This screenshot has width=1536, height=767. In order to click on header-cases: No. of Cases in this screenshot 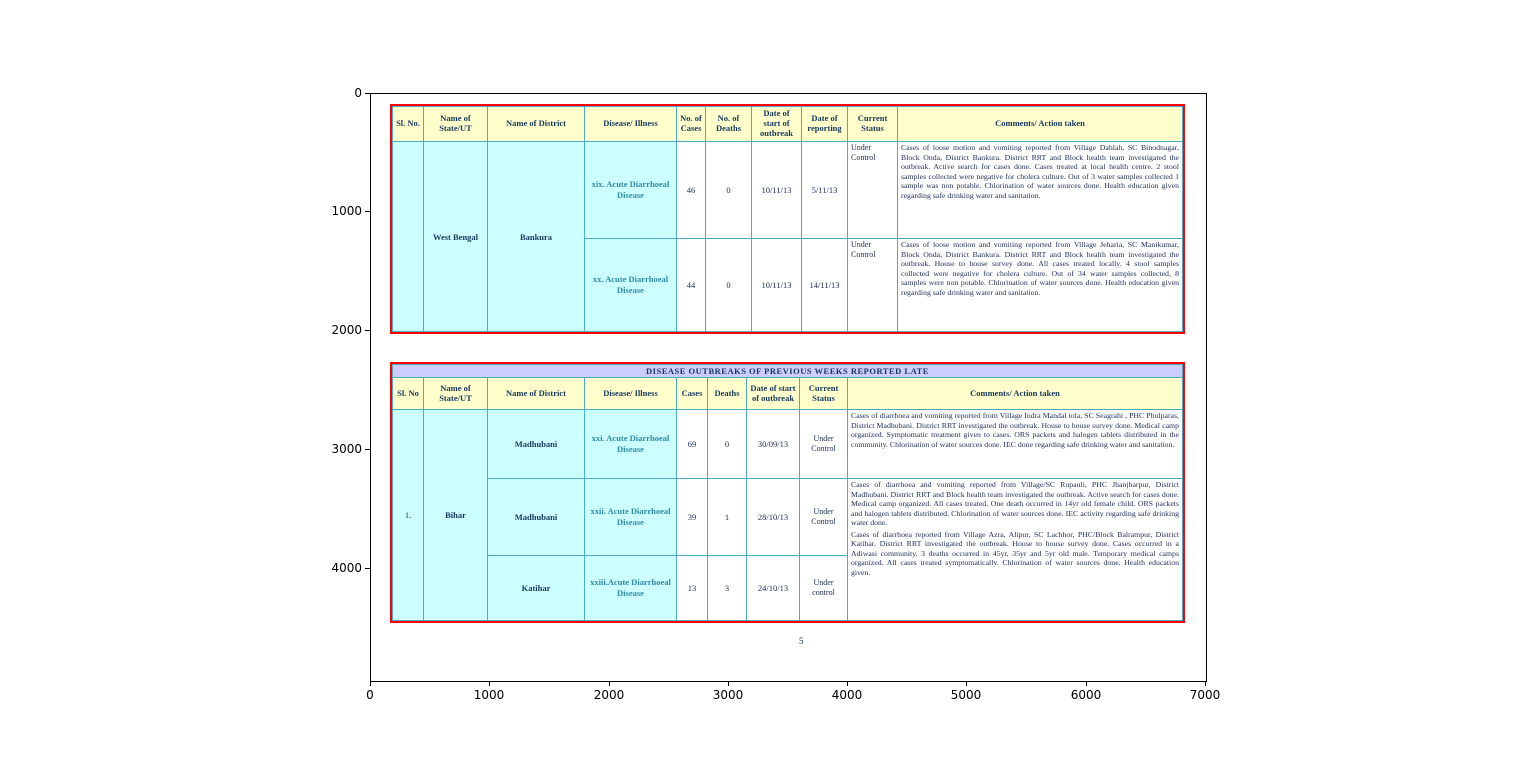, I will do `click(691, 124)`.